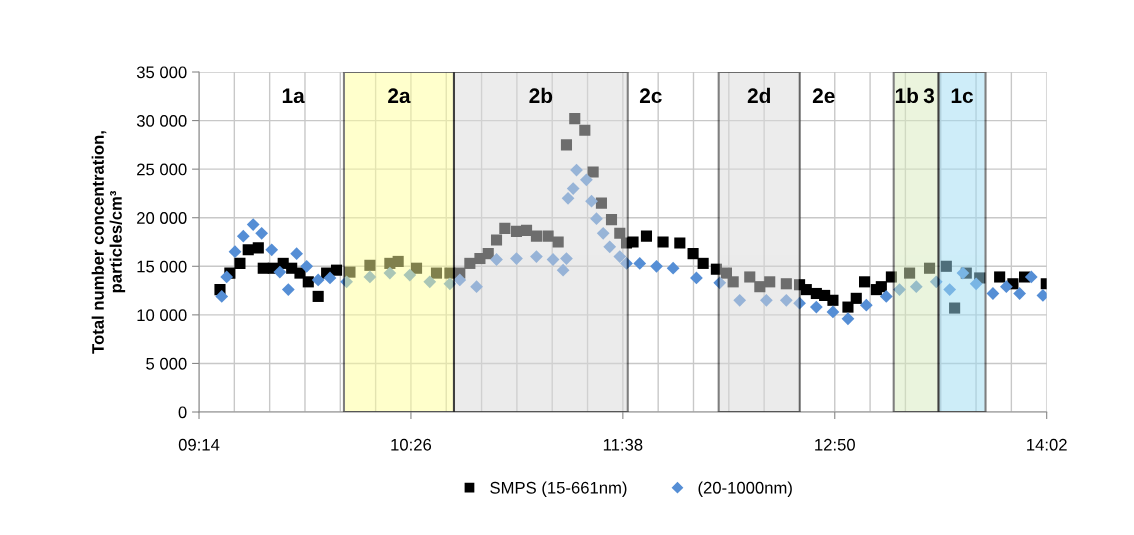  Describe the element at coordinates (1047, 444) in the screenshot. I see `x-tick-label: 14:02` at that location.